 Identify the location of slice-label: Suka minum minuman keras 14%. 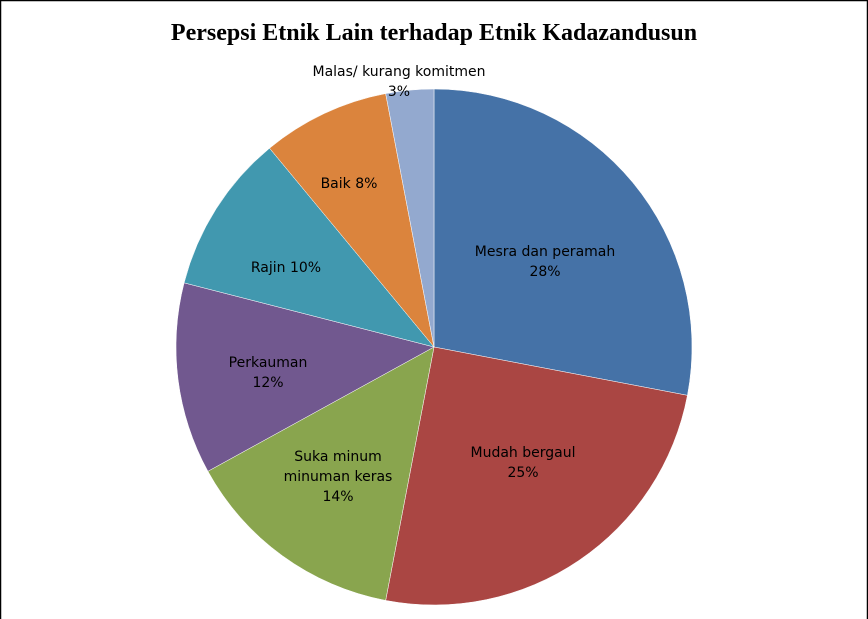
(338, 477).